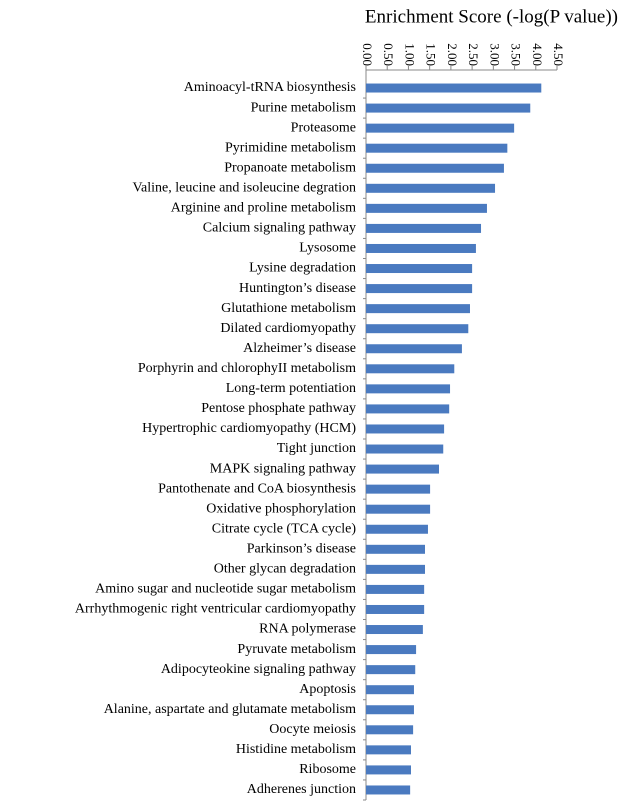  I want to click on x-tick-label: 3.50, so click(516, 54).